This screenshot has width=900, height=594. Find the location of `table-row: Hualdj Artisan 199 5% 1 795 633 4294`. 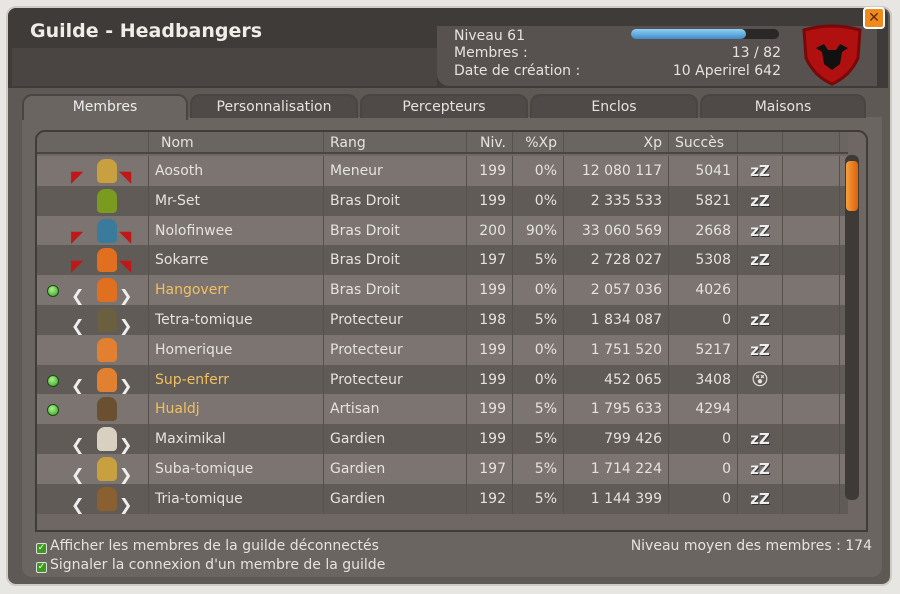

table-row: Hualdj Artisan 199 5% 1 795 633 4294 is located at coordinates (442, 409).